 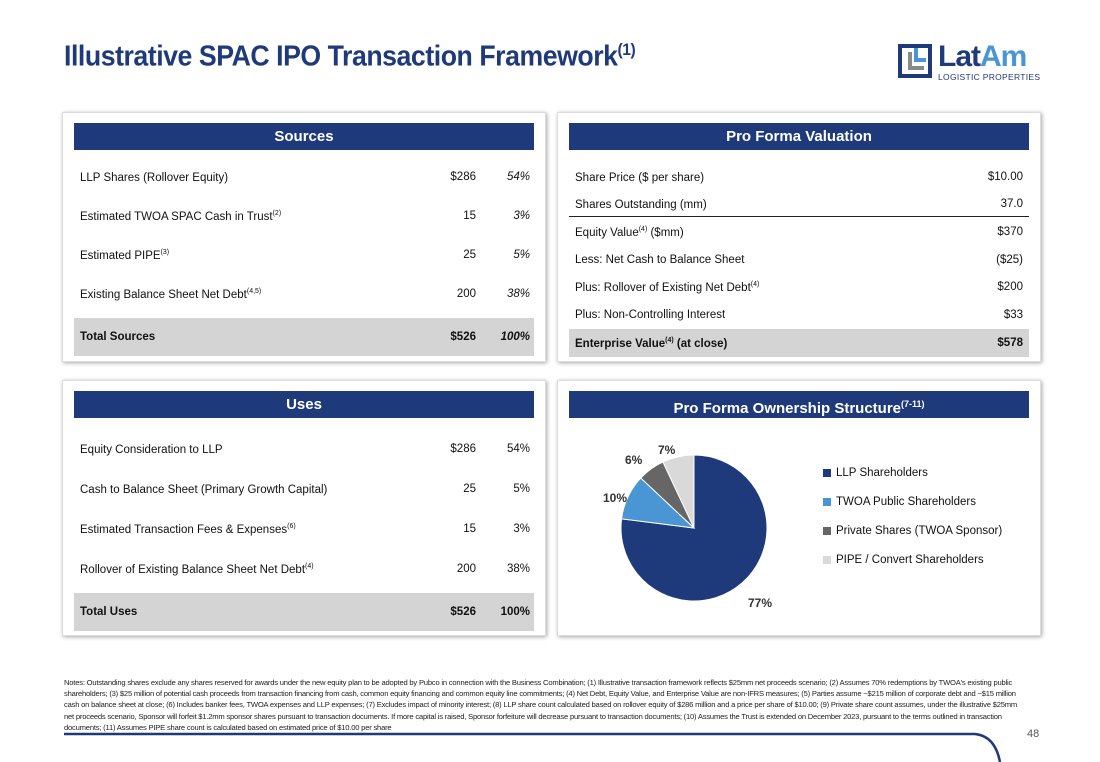 What do you see at coordinates (240, 529) in the screenshot?
I see `row-label: Estimated Transaction Fees & Expenses(6)` at bounding box center [240, 529].